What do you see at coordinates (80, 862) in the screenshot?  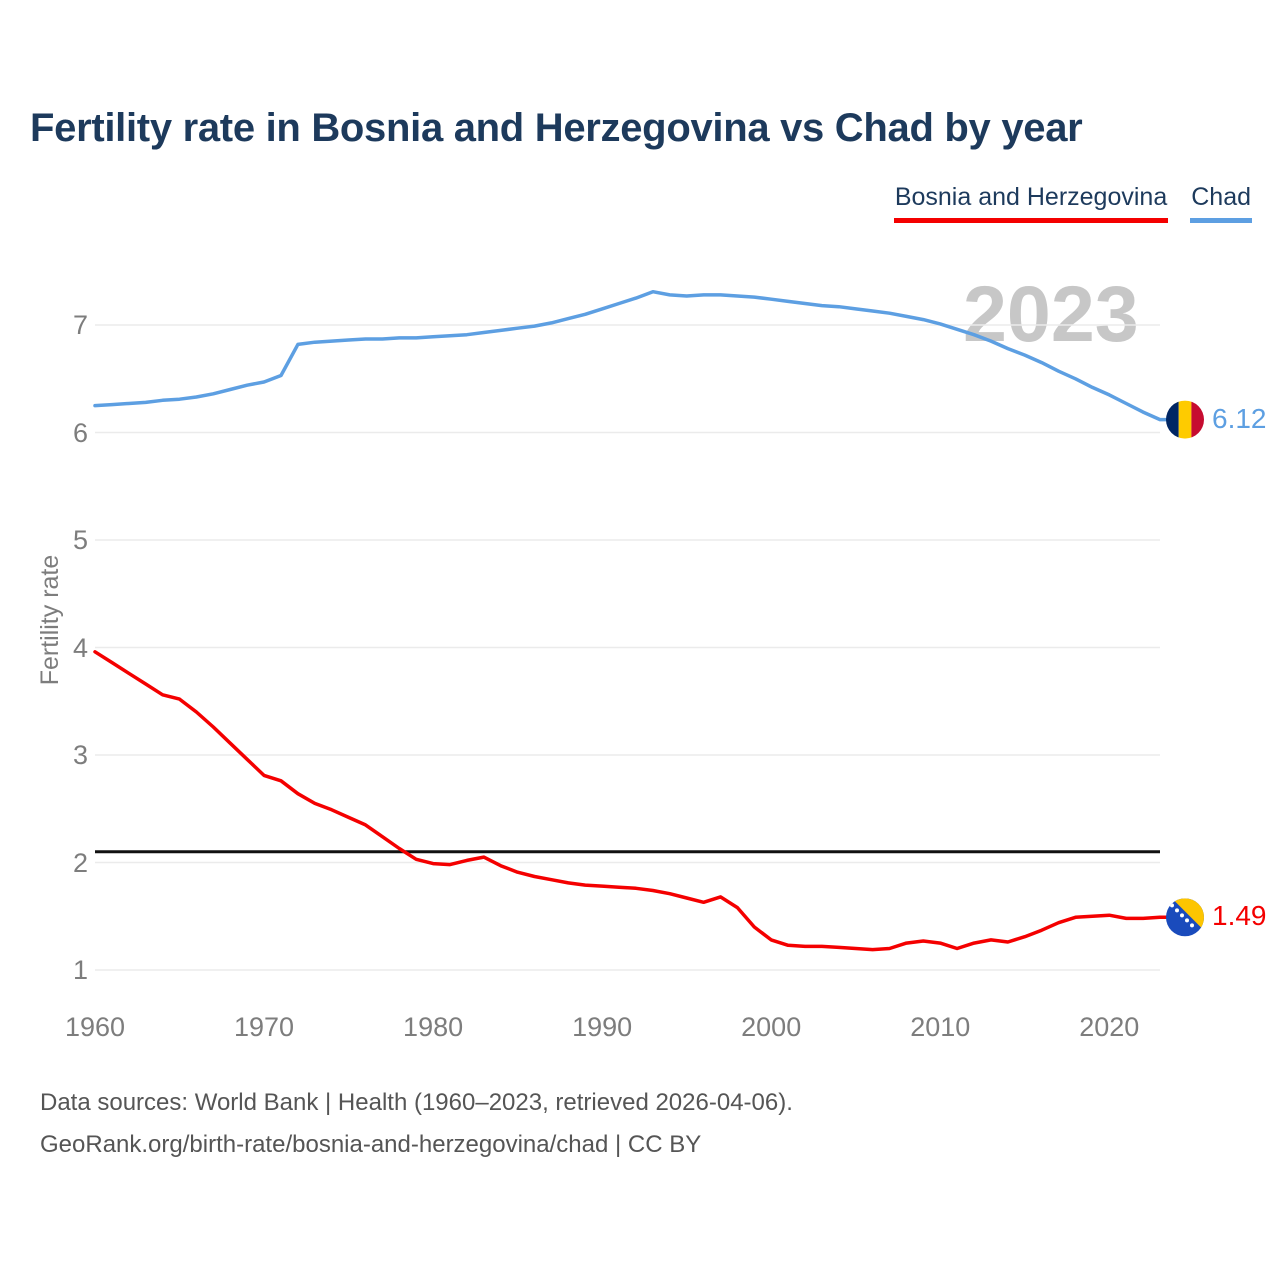 I see `y-tick-label: 2` at bounding box center [80, 862].